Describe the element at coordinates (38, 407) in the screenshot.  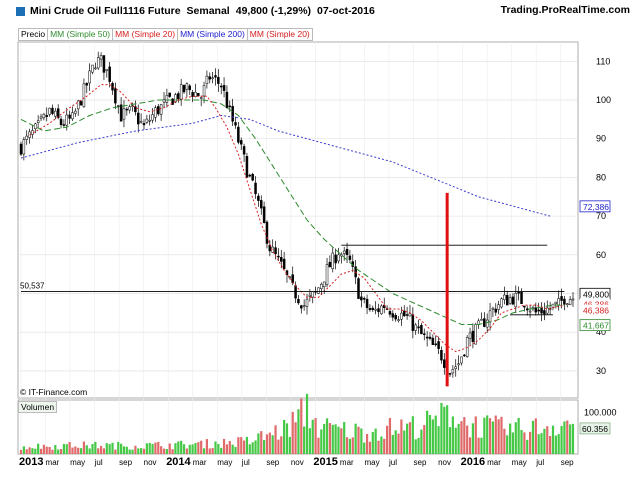
I see `volume-label: Volumen` at that location.